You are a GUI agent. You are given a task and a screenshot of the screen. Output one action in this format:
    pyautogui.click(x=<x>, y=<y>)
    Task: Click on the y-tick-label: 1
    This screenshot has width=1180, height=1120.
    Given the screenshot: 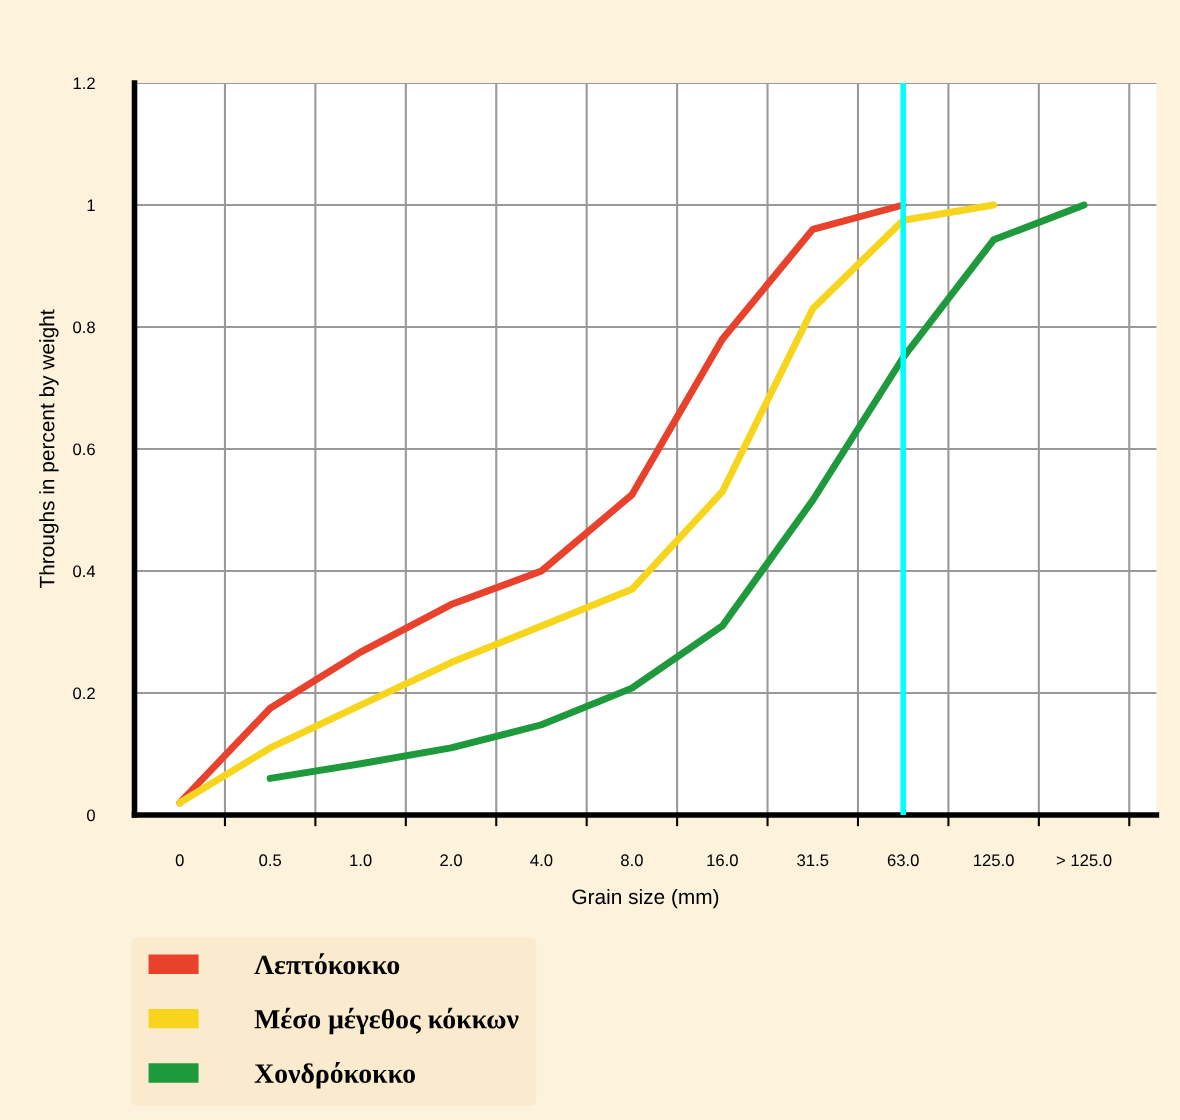 What is the action you would take?
    pyautogui.click(x=91, y=205)
    